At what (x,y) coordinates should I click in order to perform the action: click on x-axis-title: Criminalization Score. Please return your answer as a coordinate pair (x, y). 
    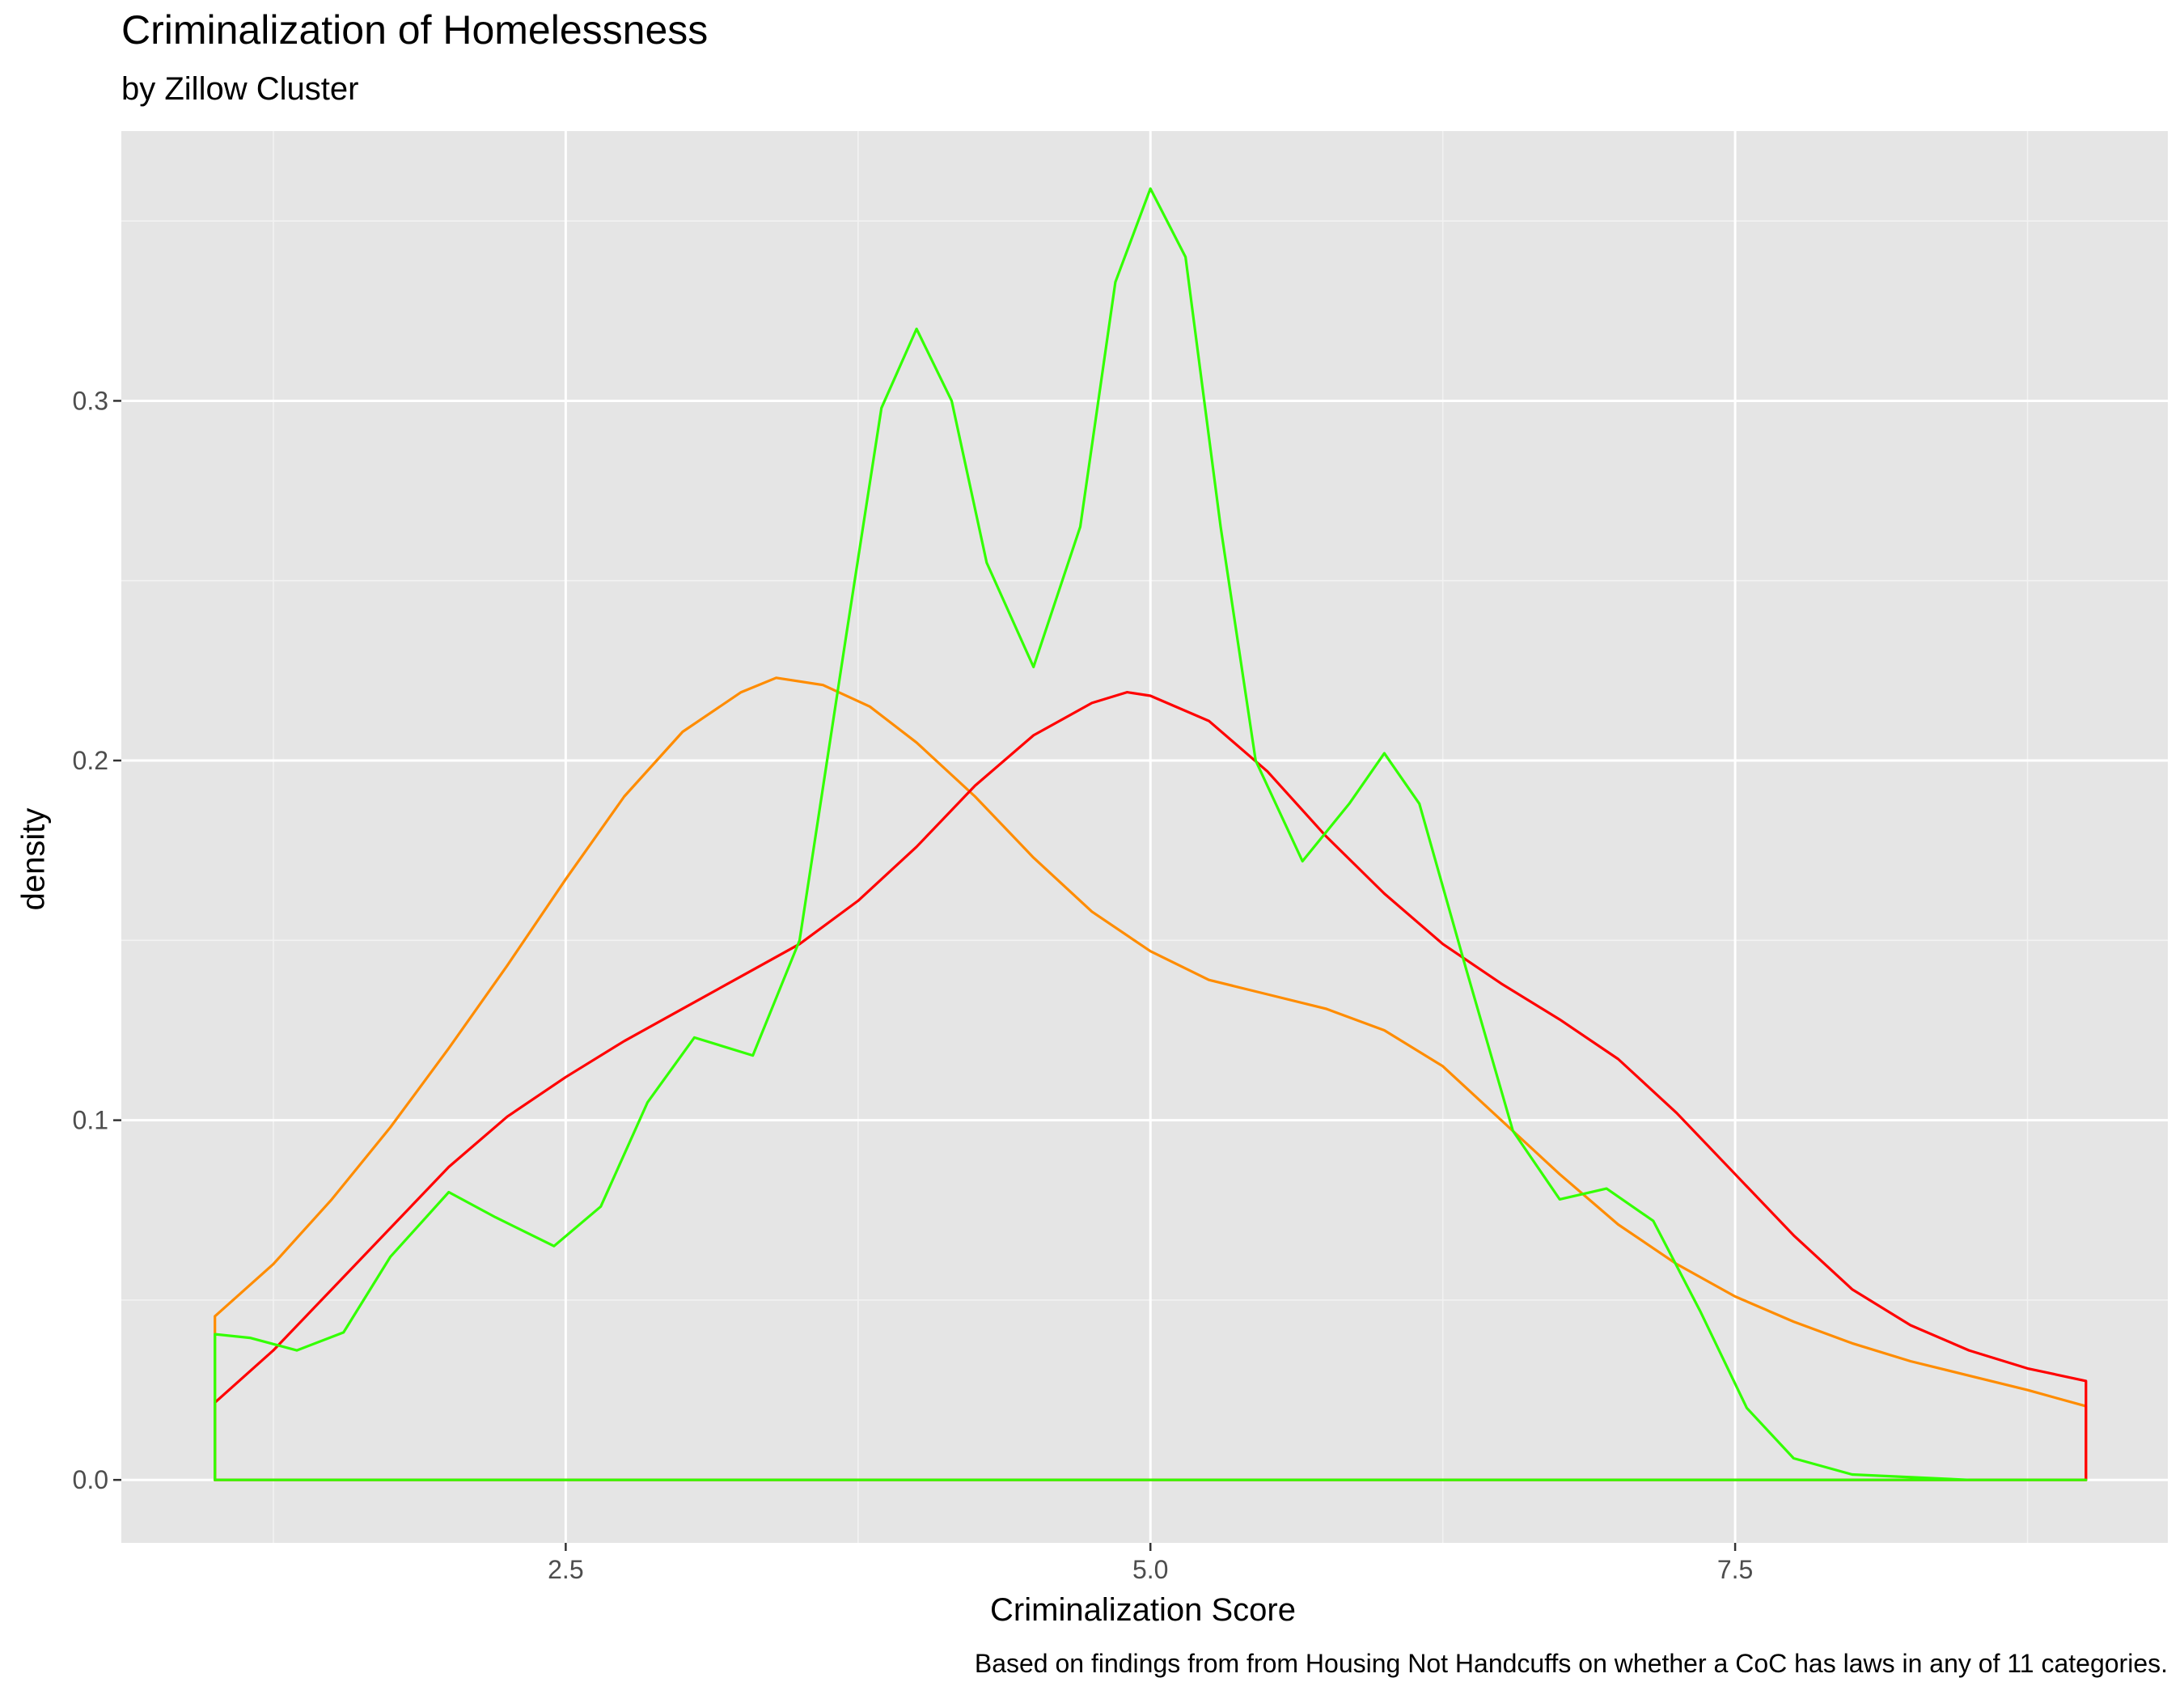
    Looking at the image, I should click on (1143, 1610).